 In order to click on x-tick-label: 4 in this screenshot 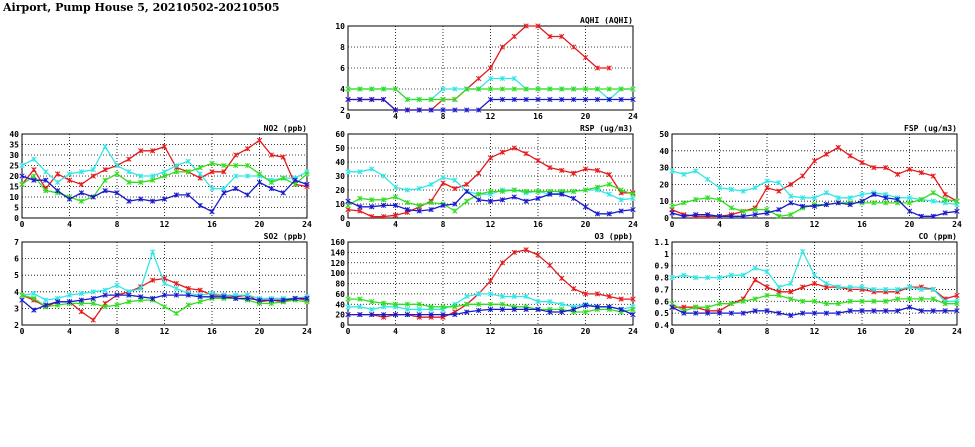, I will do `click(395, 331)`.